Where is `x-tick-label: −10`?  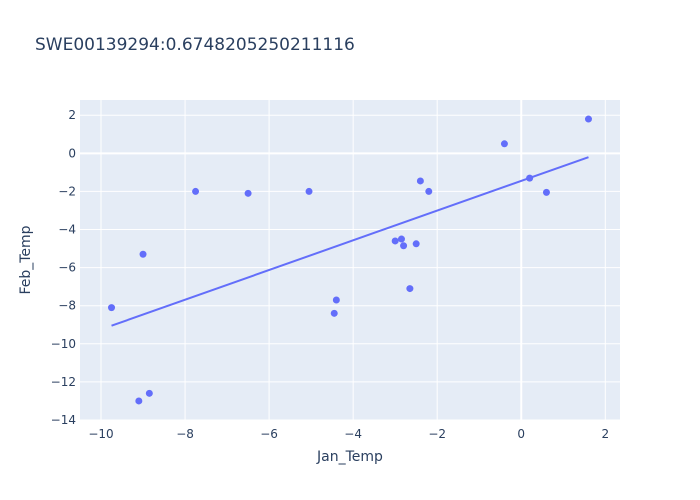 x-tick-label: −10 is located at coordinates (100, 434).